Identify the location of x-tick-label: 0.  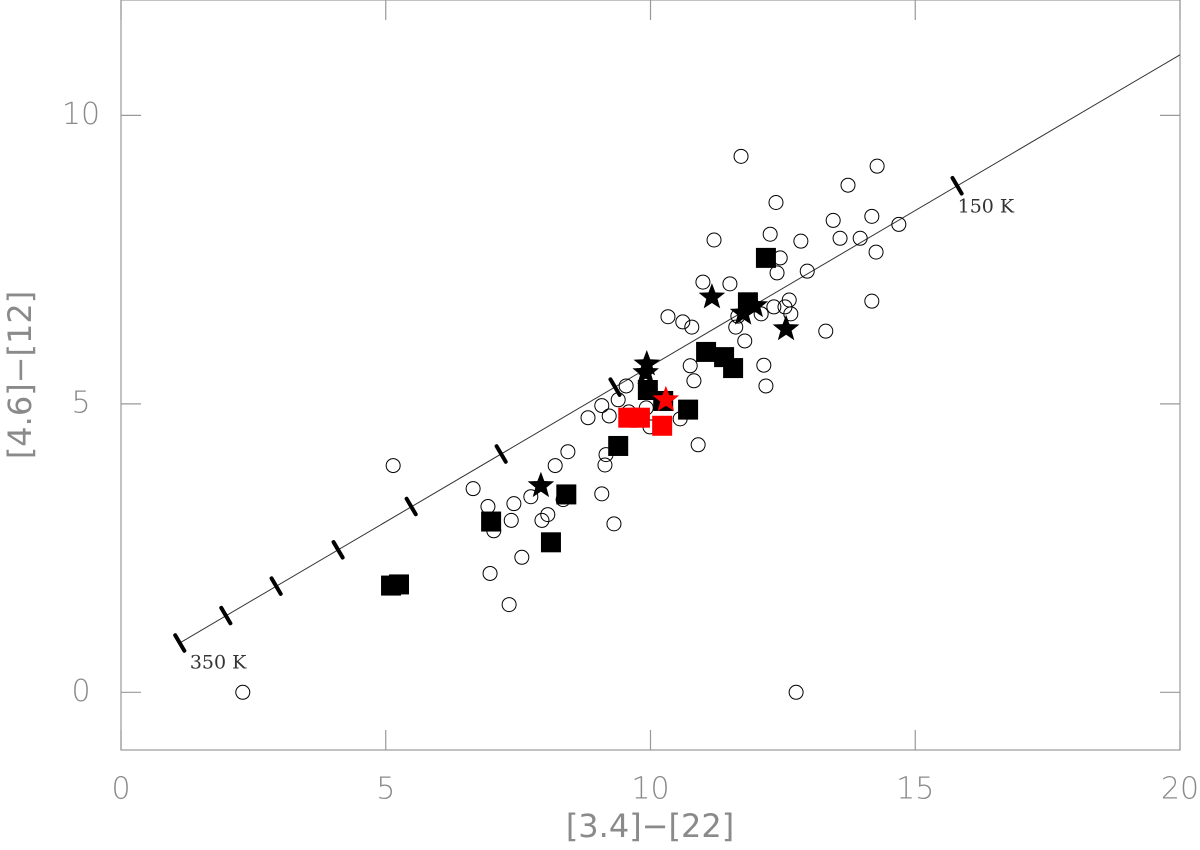
(120, 789).